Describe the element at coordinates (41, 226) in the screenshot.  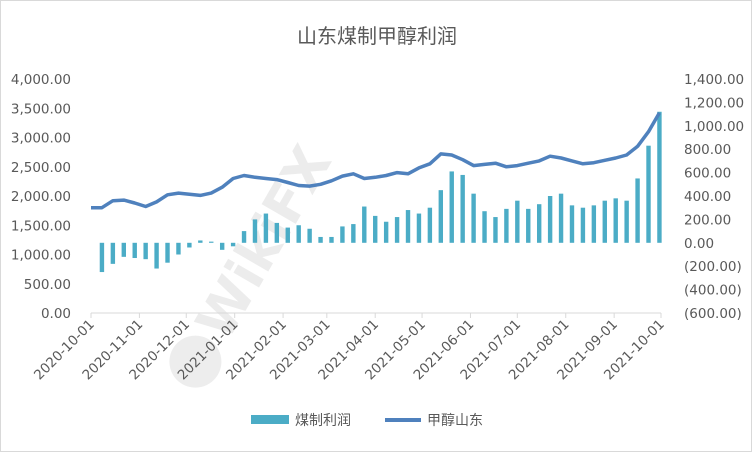
I see `left-tick-label: 1,500.00` at that location.